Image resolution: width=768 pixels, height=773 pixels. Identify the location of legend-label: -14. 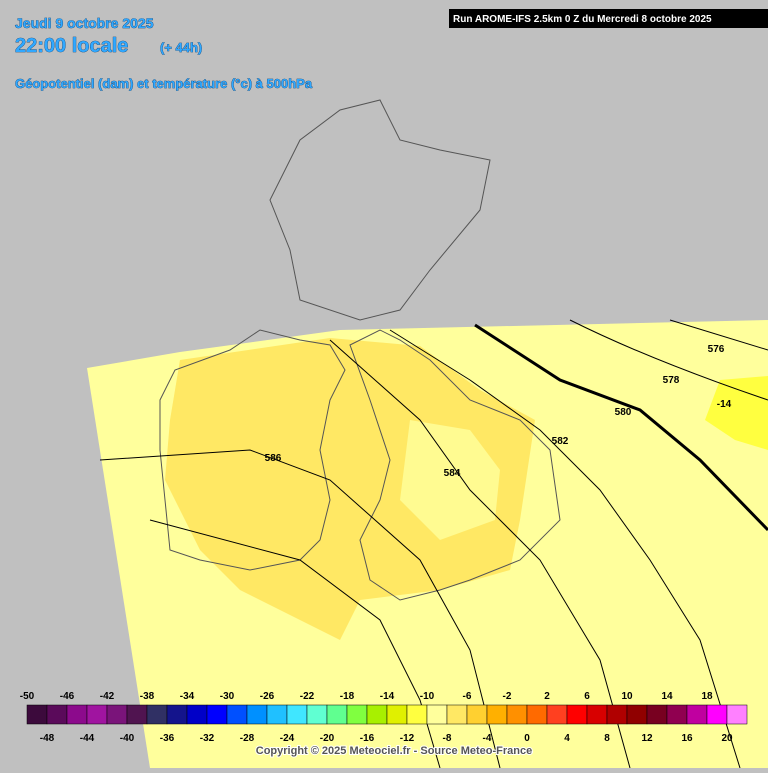
(387, 696).